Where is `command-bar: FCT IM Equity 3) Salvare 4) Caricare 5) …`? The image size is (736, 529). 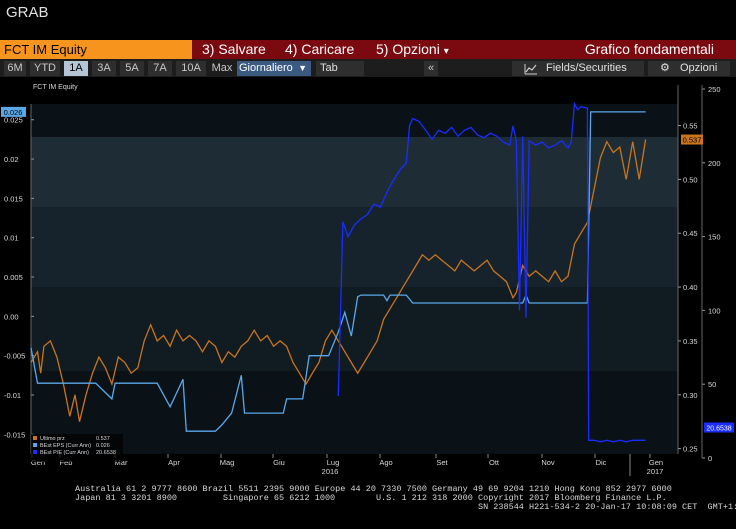 command-bar: FCT IM Equity 3) Salvare 4) Caricare 5) … is located at coordinates (368, 49).